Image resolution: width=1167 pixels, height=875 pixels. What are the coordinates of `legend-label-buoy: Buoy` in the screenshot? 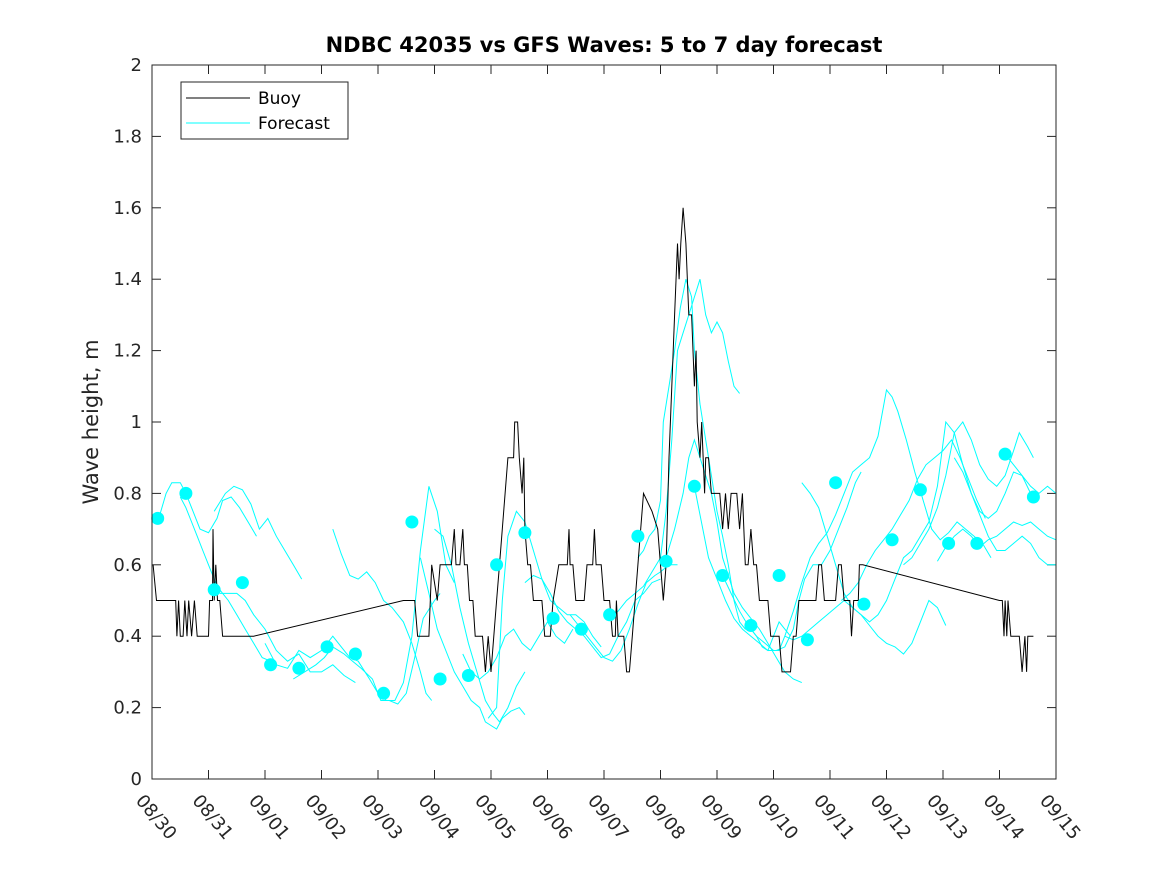 It's located at (279, 99).